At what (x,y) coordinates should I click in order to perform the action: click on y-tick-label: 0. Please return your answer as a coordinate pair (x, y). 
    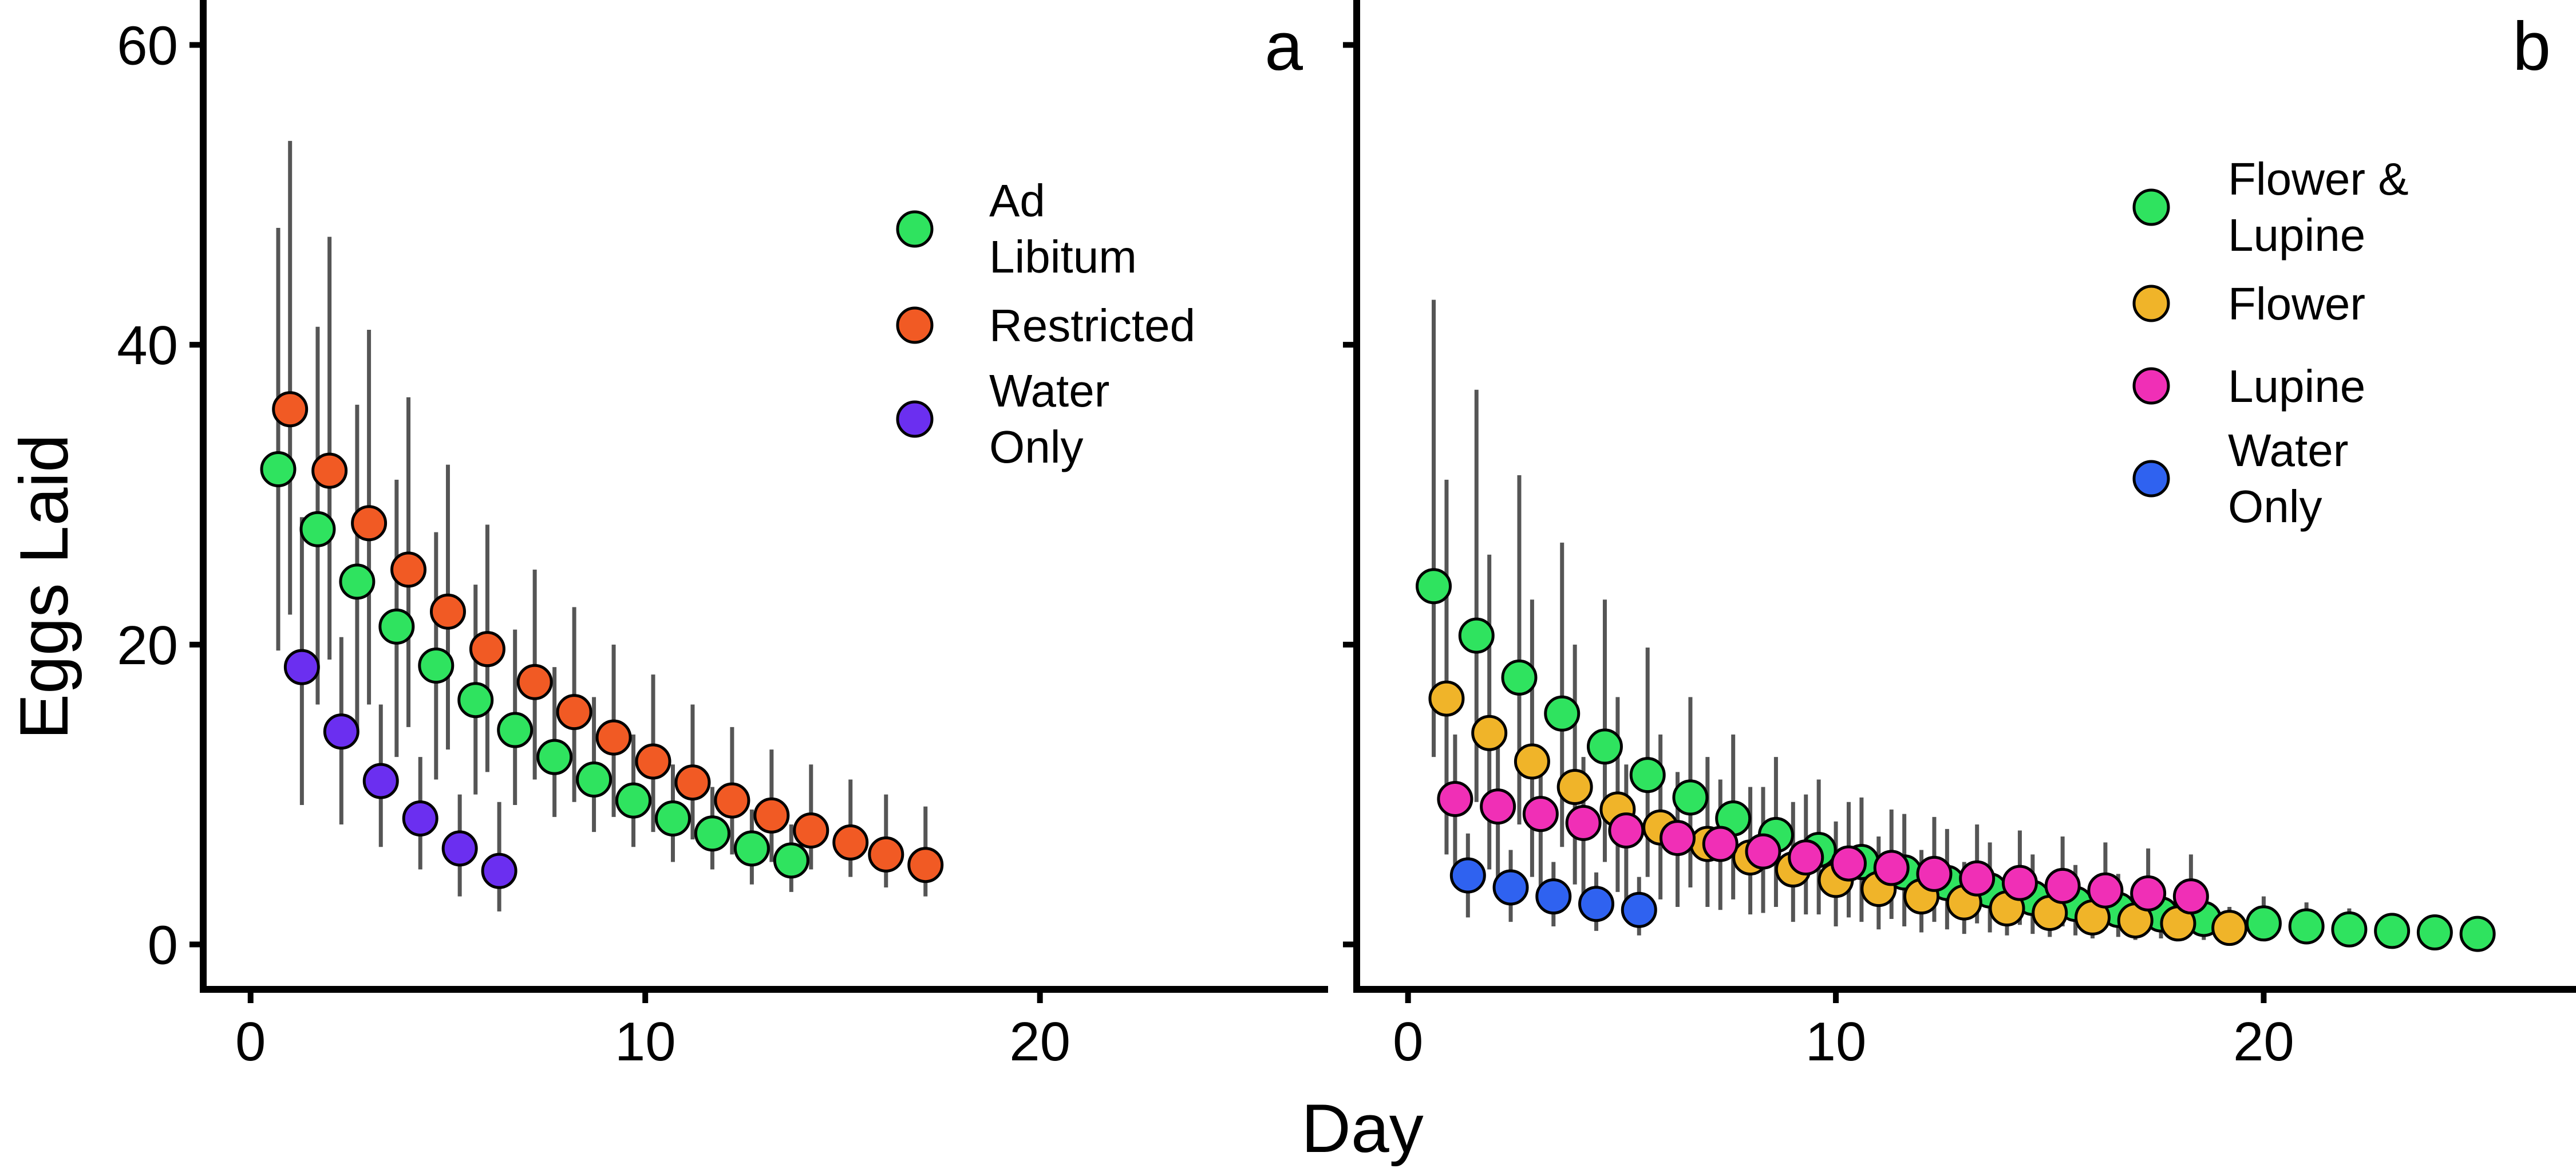
    Looking at the image, I should click on (163, 945).